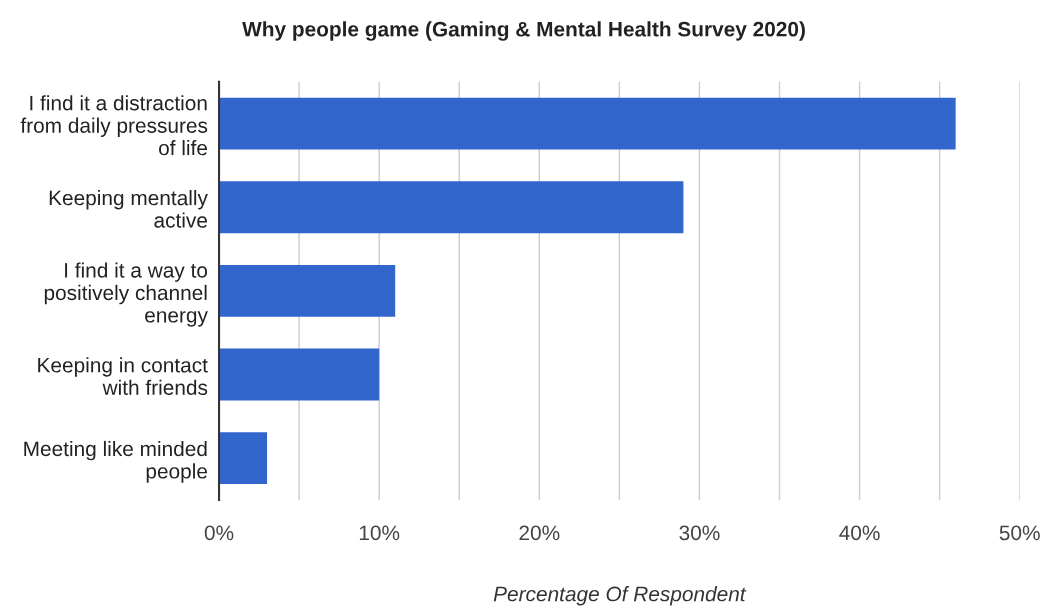 This screenshot has height=606, width=1048. Describe the element at coordinates (219, 533) in the screenshot. I see `x-tick-label: 0%` at that location.